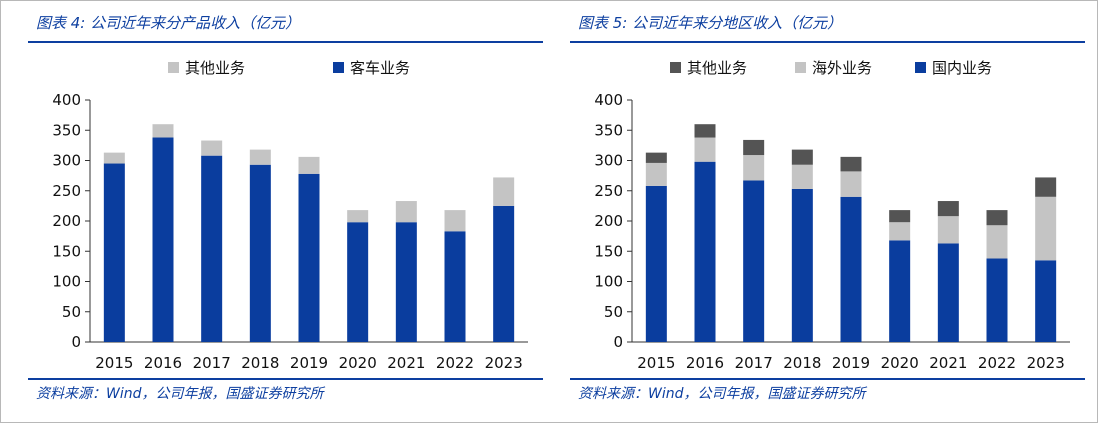  Describe the element at coordinates (168, 23) in the screenshot. I see `chart-title: 图表 4: 公司近年来分产品收入（亿元）` at that location.